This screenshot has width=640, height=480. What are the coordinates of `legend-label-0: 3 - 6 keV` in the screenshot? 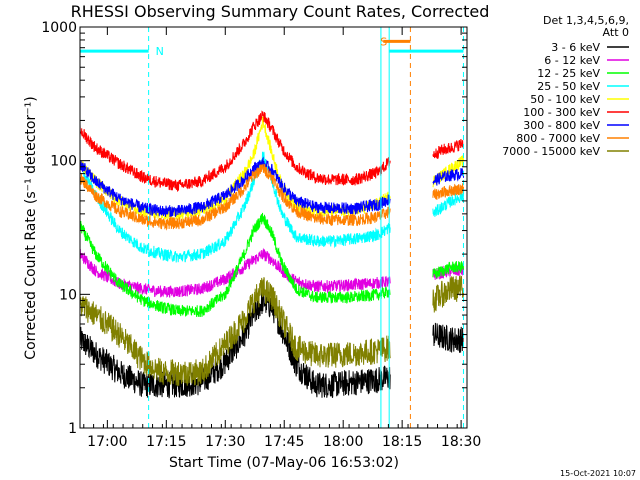 It's located at (575, 47).